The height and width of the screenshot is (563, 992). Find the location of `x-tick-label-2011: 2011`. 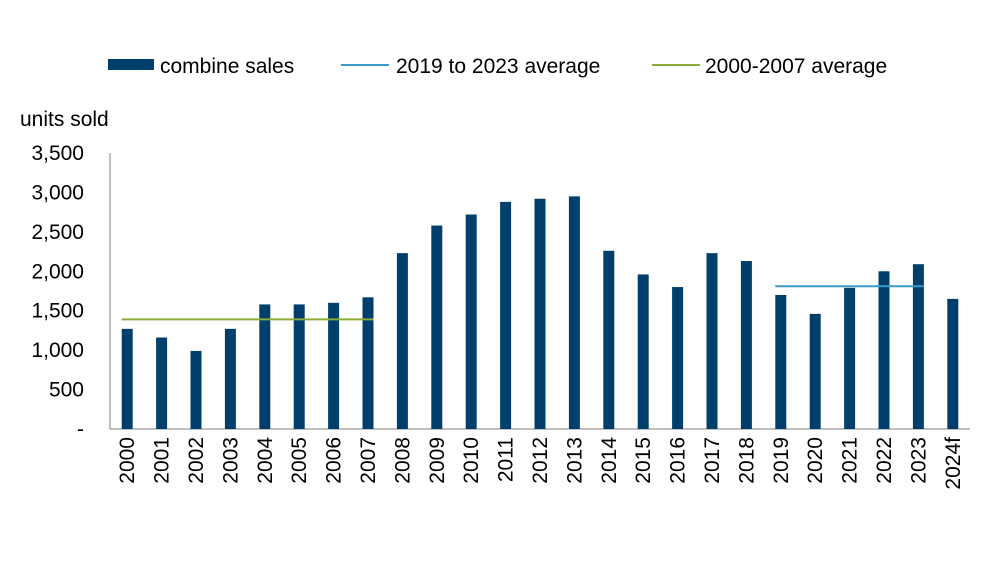

x-tick-label-2011: 2011 is located at coordinates (506, 459).